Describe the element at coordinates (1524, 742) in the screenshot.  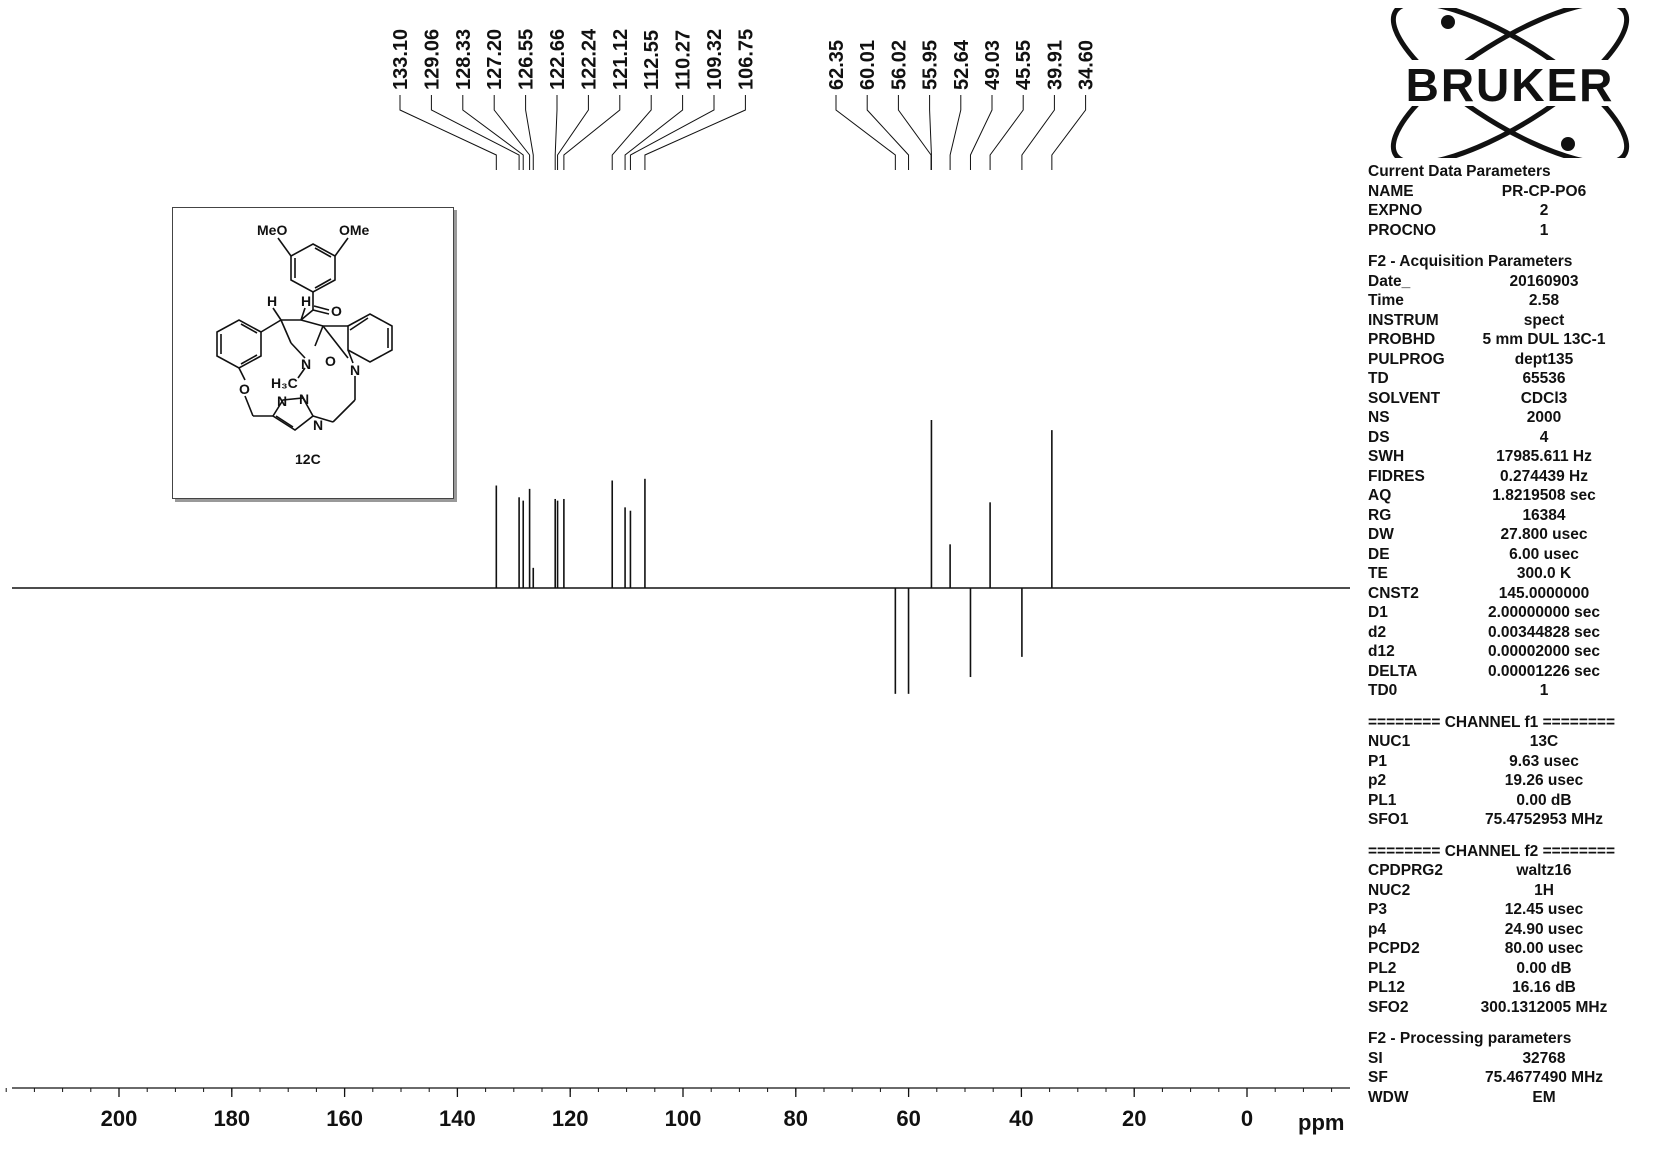
I see `param-row: NUC1 13C` at that location.